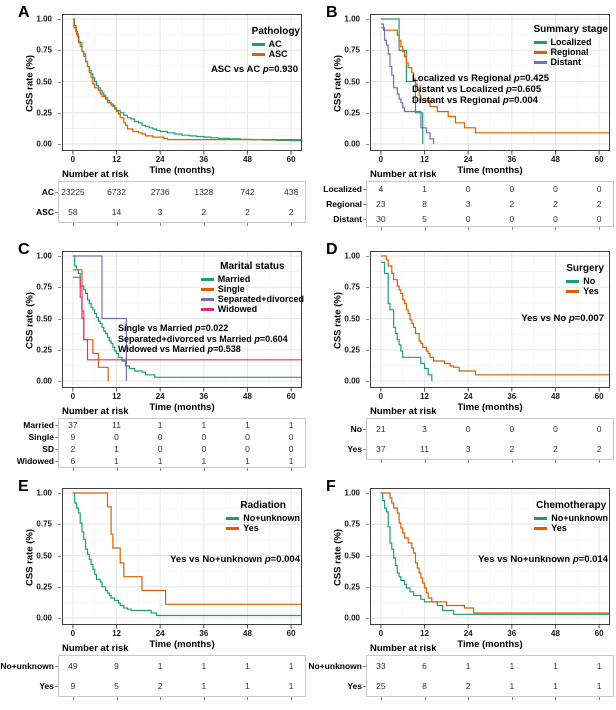  Describe the element at coordinates (27, 666) in the screenshot. I see `risk-row-label: No+unknown` at that location.